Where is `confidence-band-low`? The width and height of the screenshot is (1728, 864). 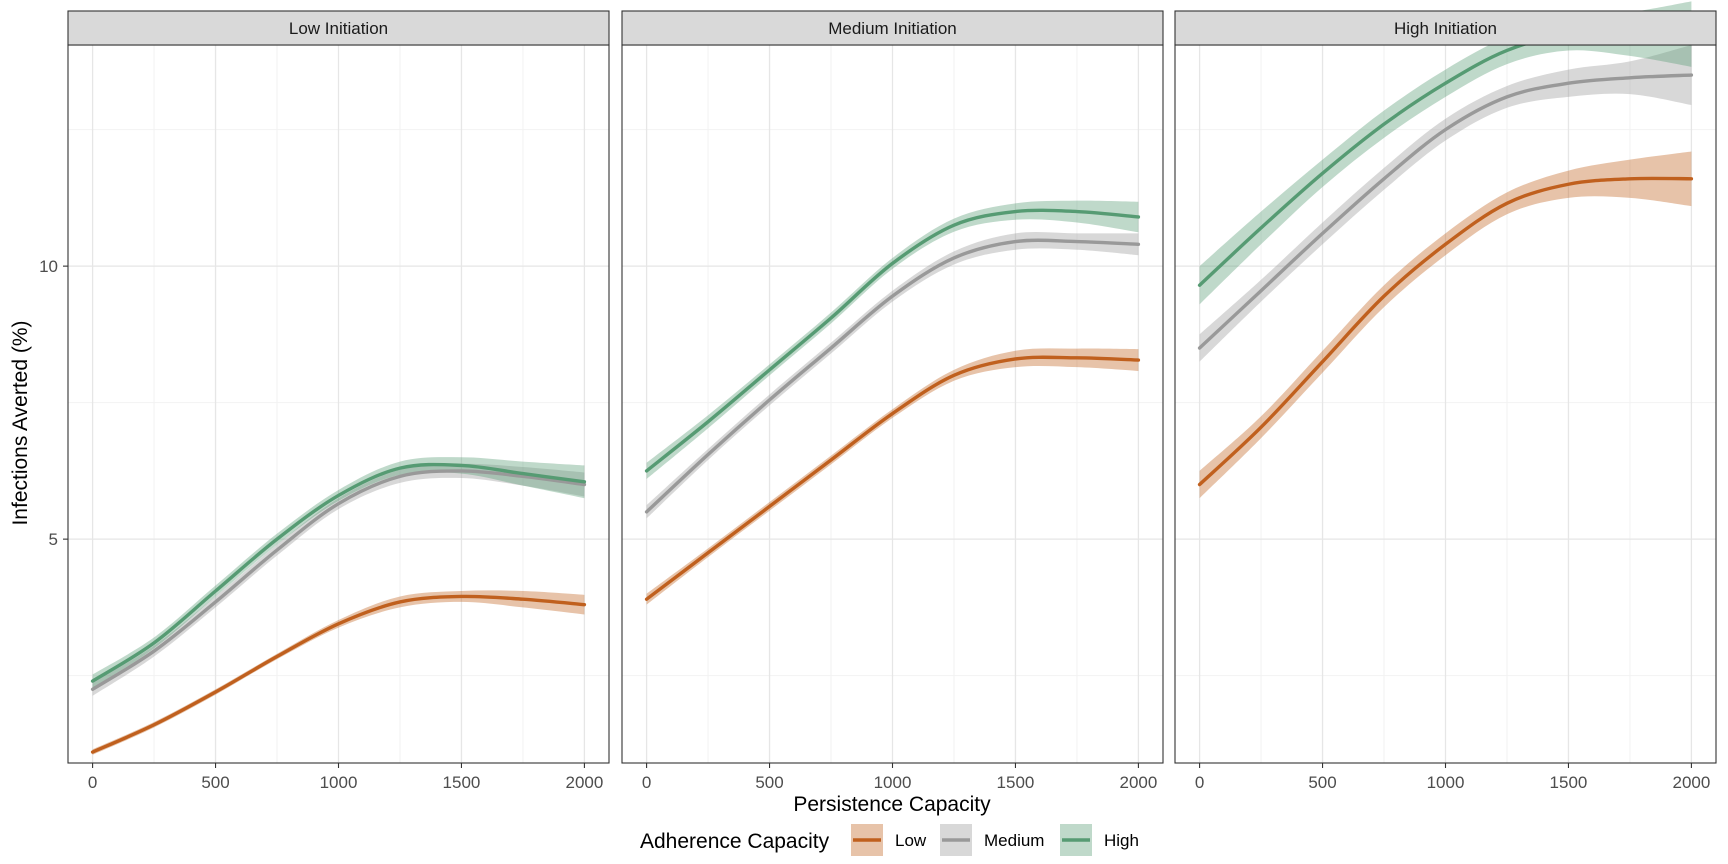 confidence-band-low is located at coordinates (1445, 325).